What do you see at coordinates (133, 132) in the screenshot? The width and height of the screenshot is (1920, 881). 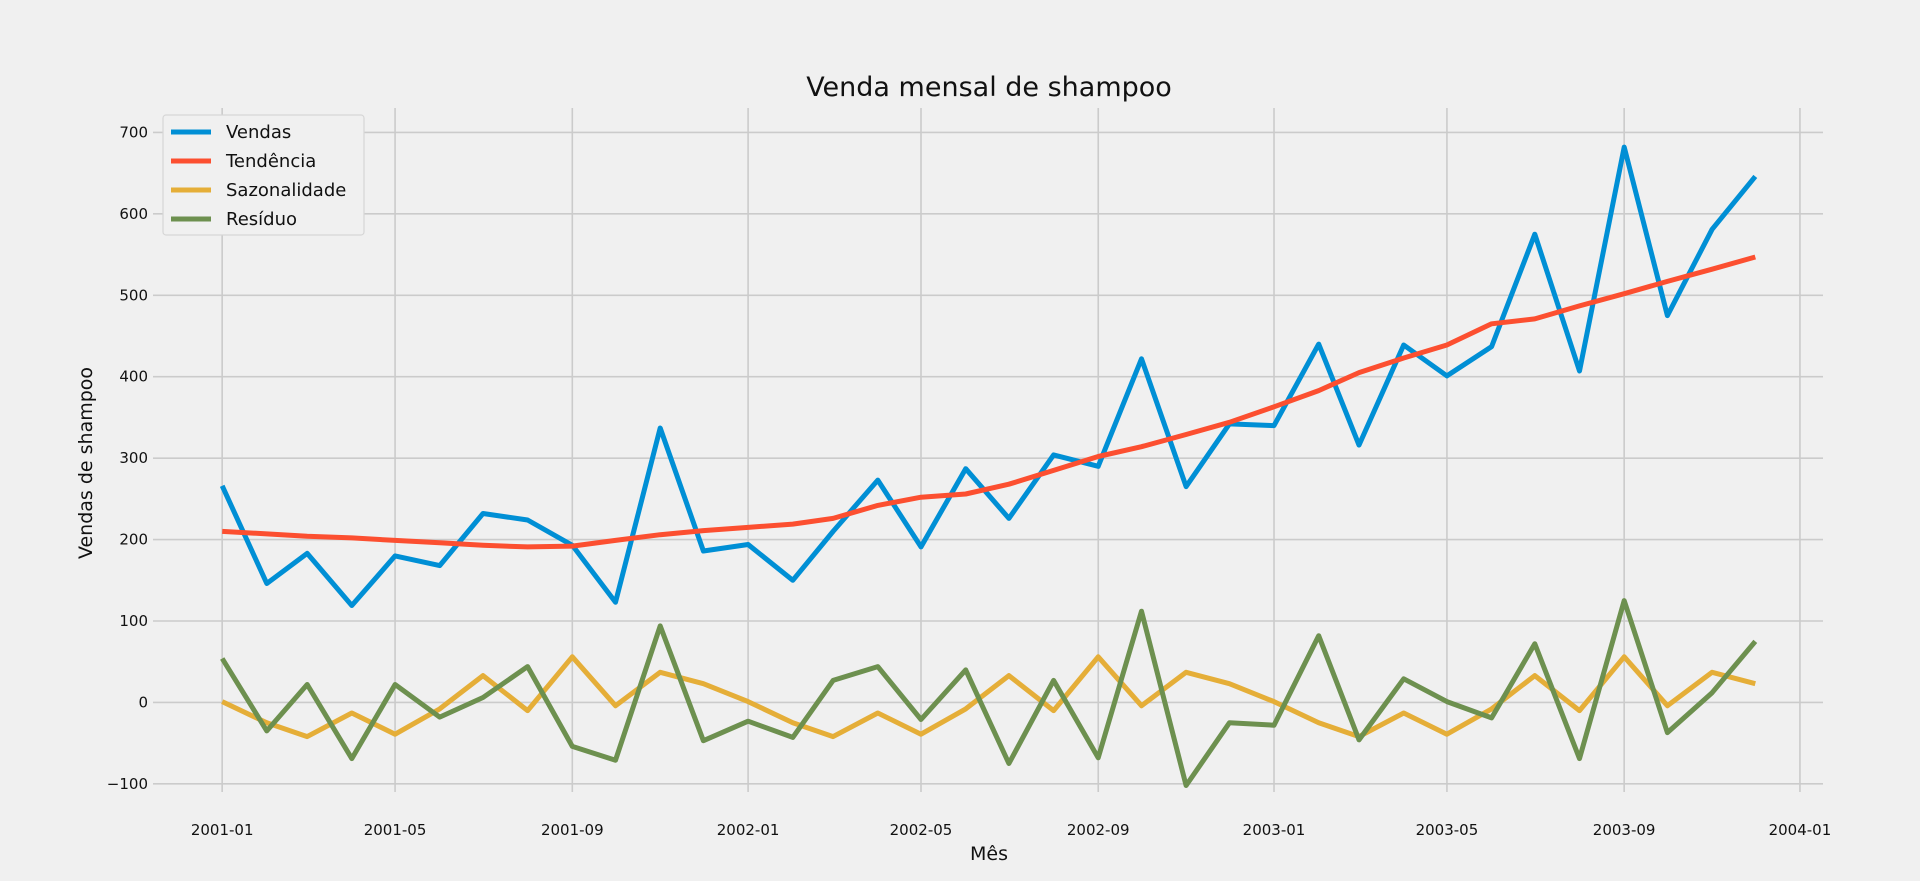 I see `y-tick-label: 700` at bounding box center [133, 132].